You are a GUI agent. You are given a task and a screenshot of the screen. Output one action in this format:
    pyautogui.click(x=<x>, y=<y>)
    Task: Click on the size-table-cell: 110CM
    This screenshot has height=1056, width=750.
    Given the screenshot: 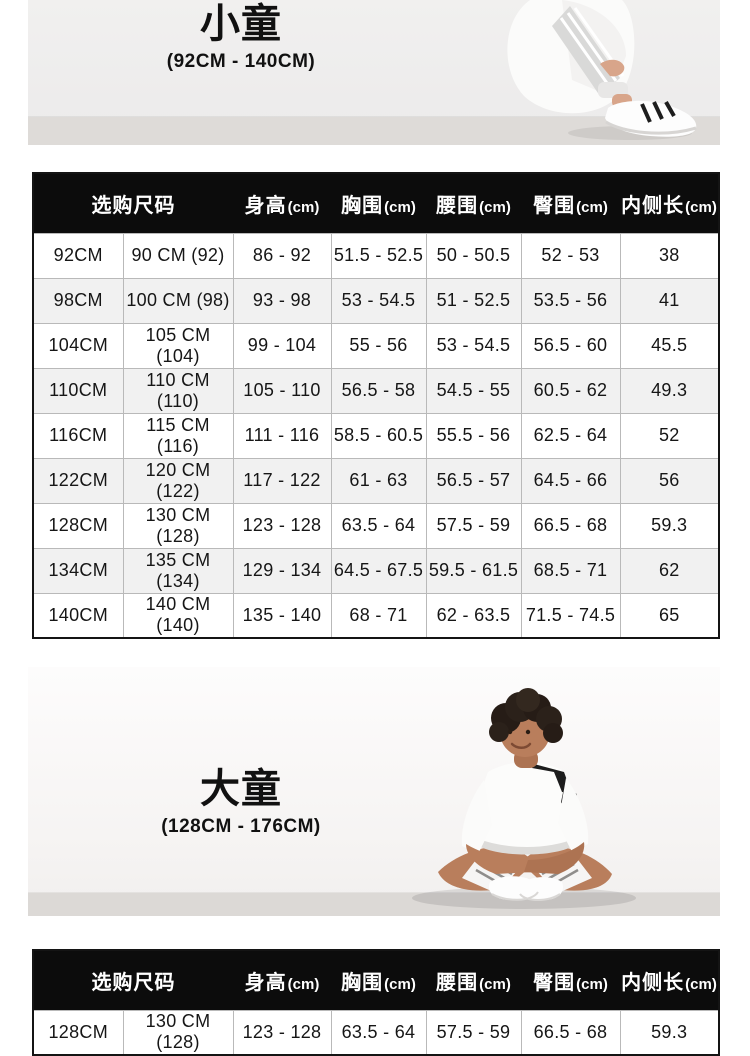 What is the action you would take?
    pyautogui.click(x=78, y=390)
    